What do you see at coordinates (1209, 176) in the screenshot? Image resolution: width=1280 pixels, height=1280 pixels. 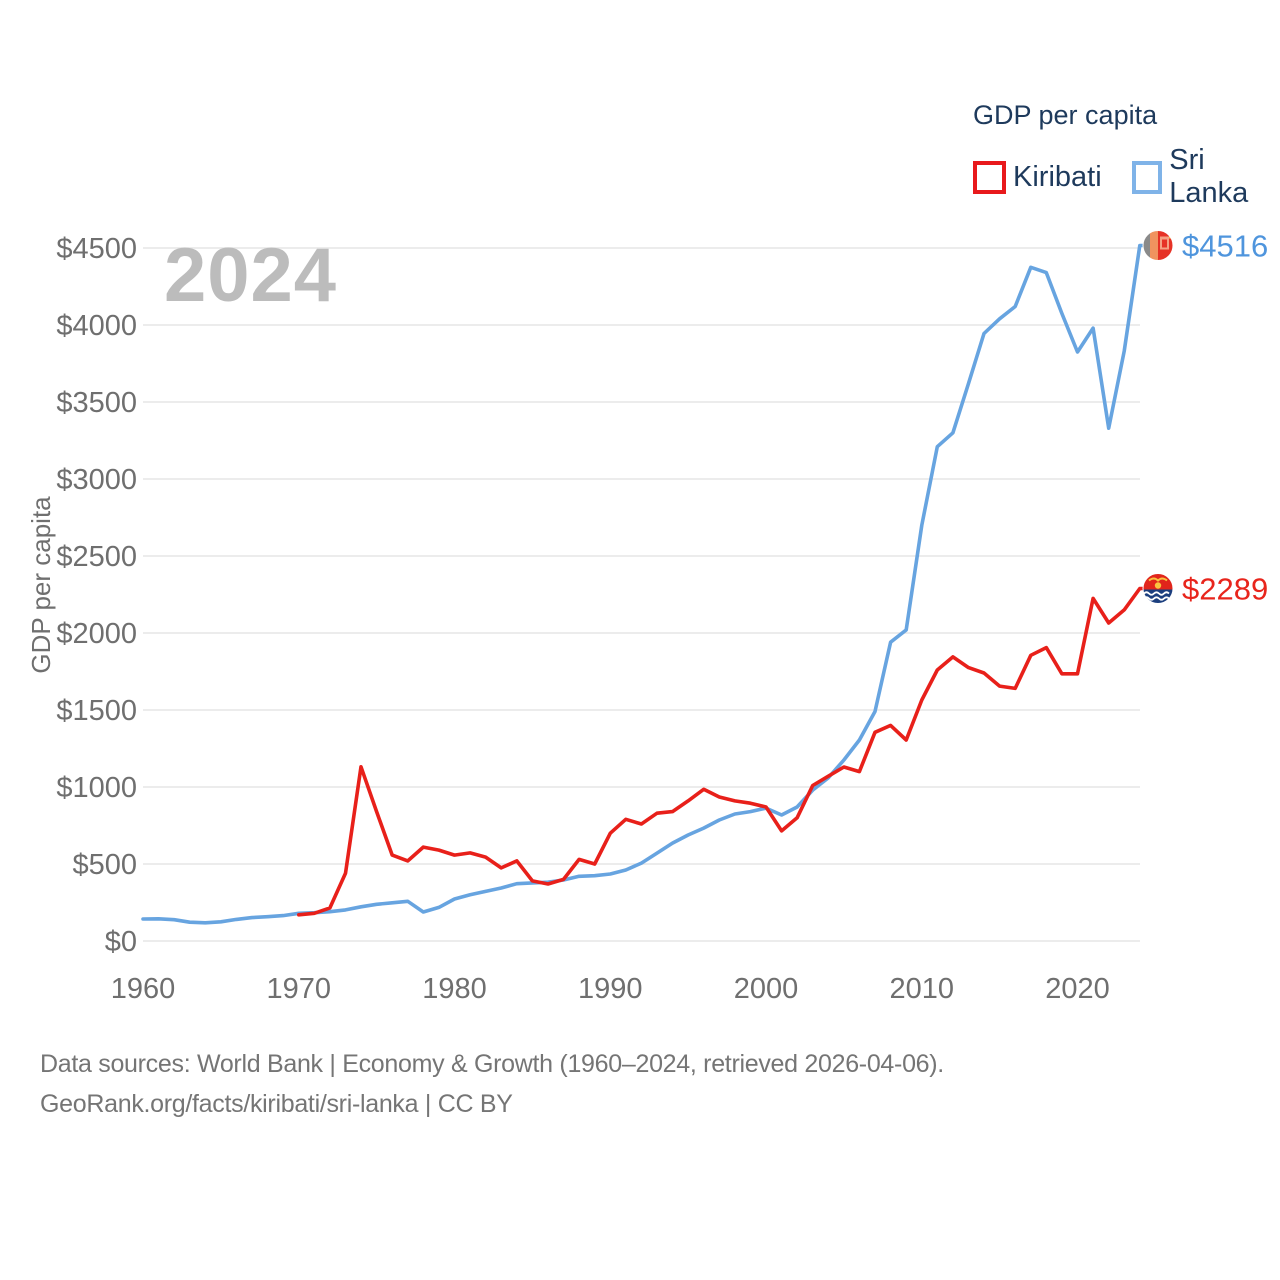 I see `legend-label-sri-lanka: Sri Lanka` at bounding box center [1209, 176].